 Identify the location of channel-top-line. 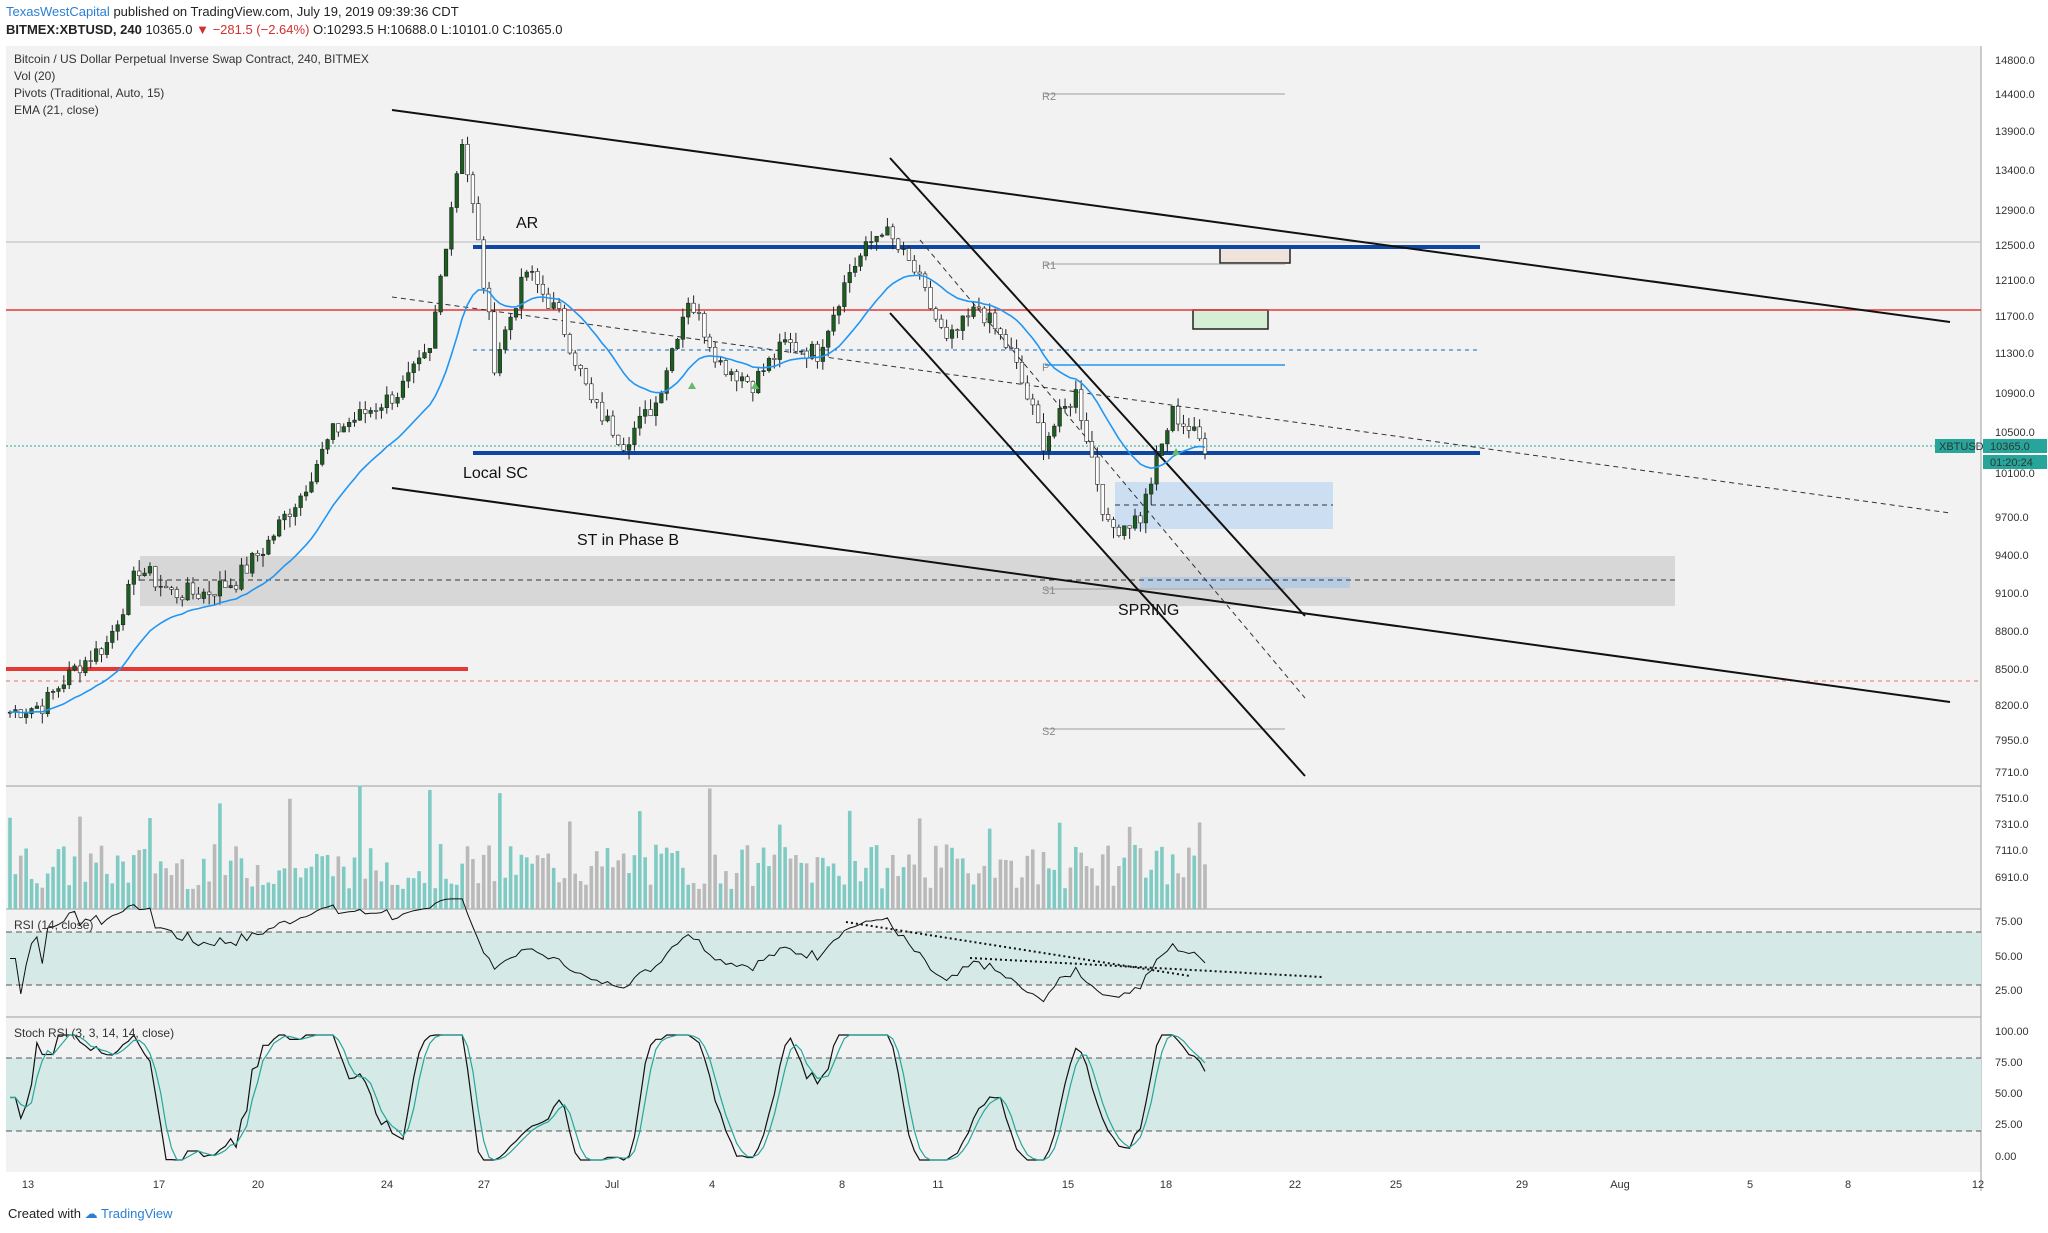
(1171, 216).